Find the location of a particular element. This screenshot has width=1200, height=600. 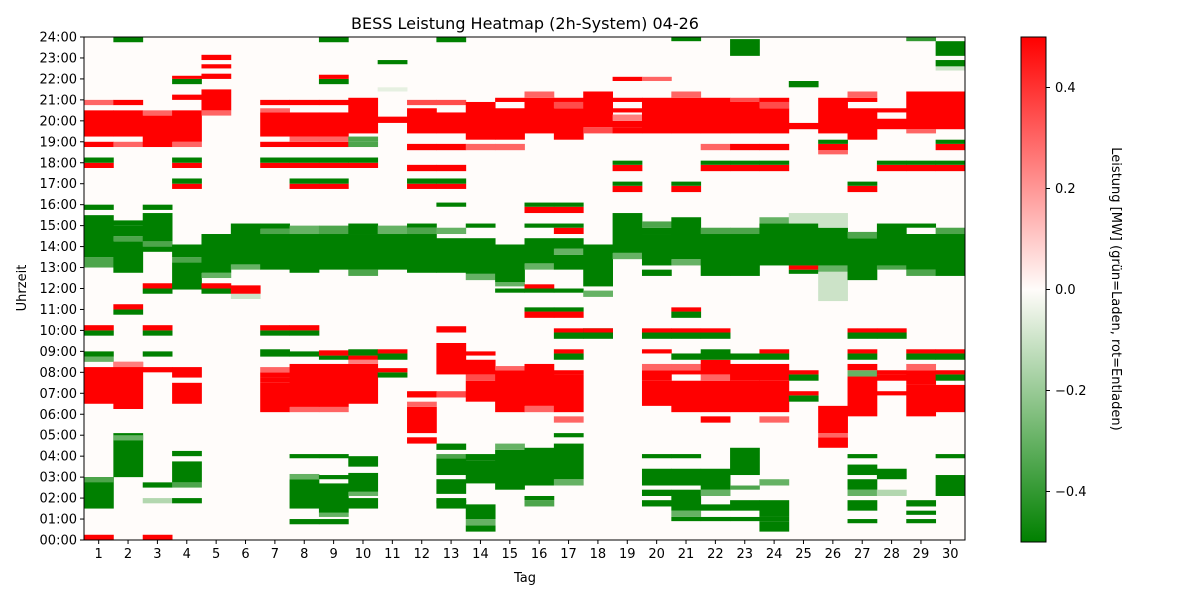

y-tick-label: 10:00 is located at coordinates (58, 331).